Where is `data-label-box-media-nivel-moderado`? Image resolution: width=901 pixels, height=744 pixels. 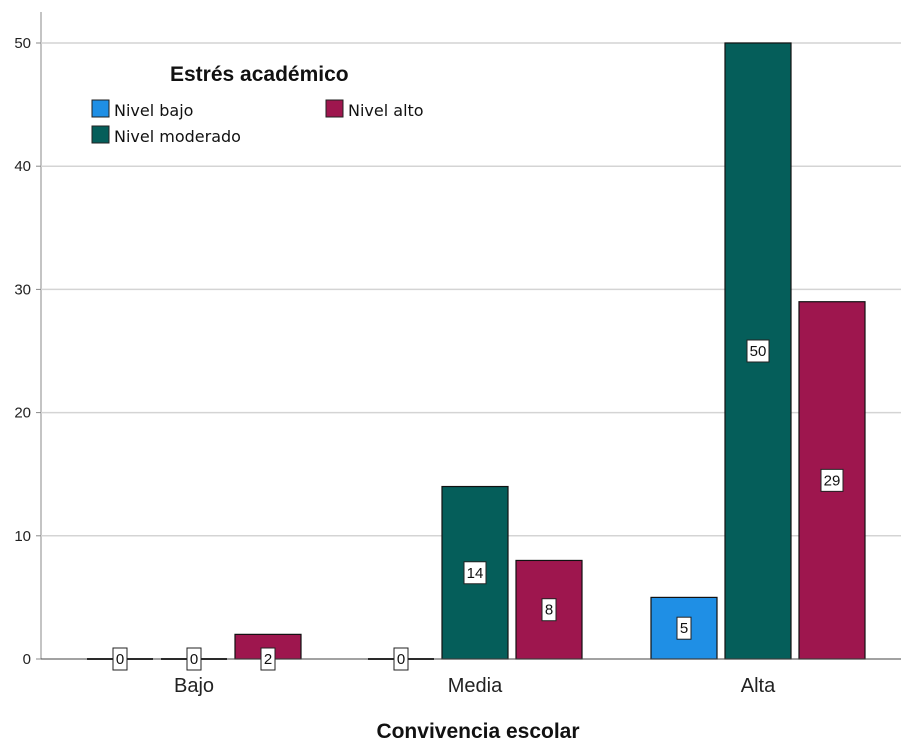
data-label-box-media-nivel-moderado is located at coordinates (475, 573).